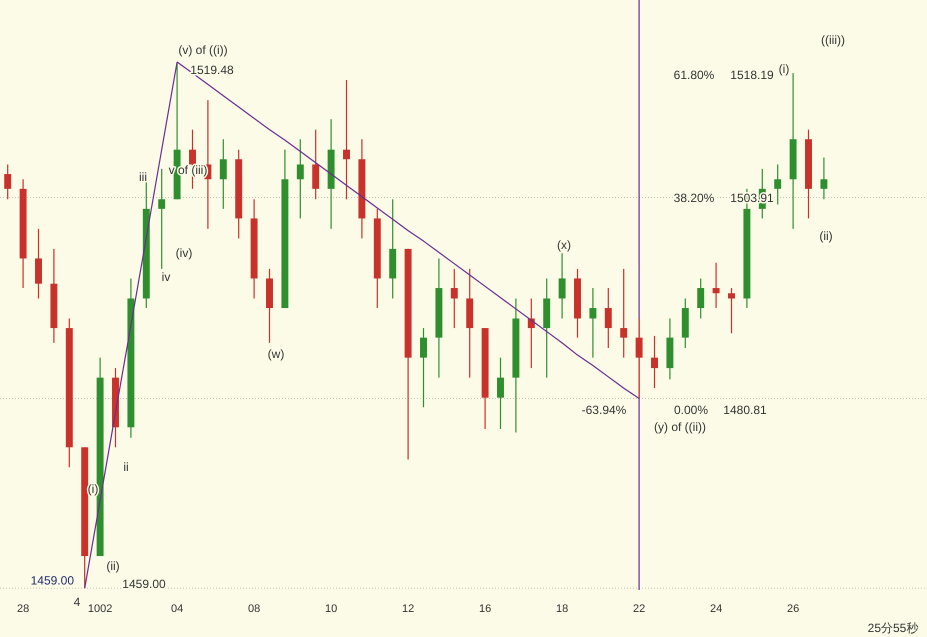 This screenshot has height=637, width=927. What do you see at coordinates (485, 609) in the screenshot?
I see `x-tick-label: 16` at bounding box center [485, 609].